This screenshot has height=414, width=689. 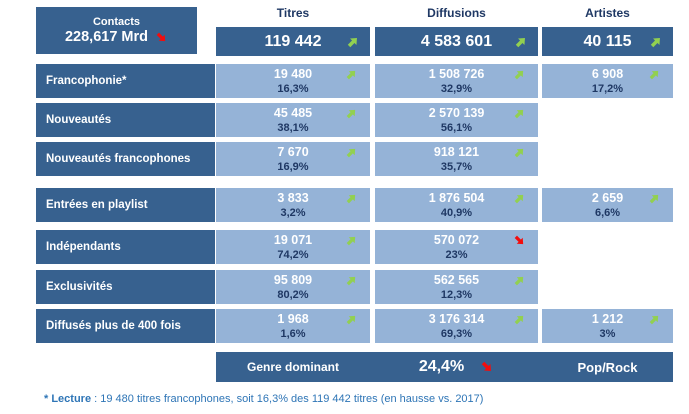 I want to click on cell-diffusions: 562 565 12,3%, so click(x=456, y=287).